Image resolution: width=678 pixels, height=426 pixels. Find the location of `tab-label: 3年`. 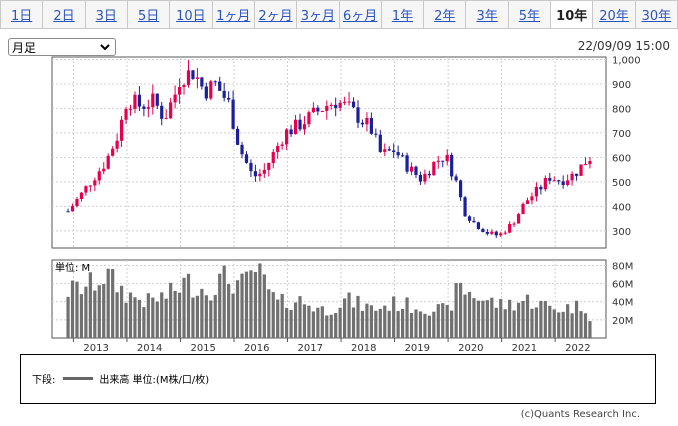

tab-label: 3年 is located at coordinates (487, 16).